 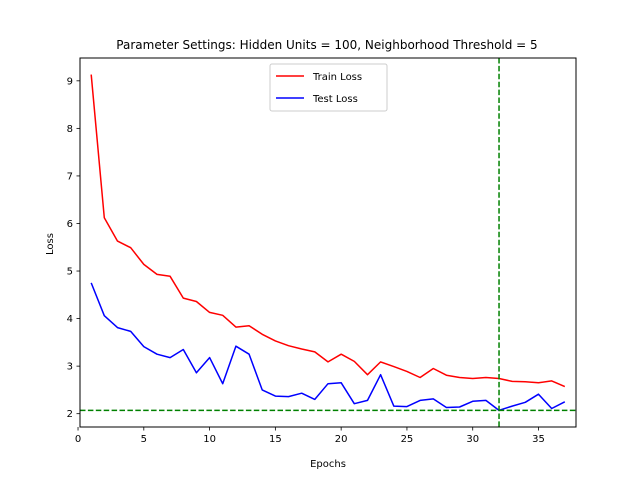 What do you see at coordinates (70, 224) in the screenshot?
I see `y-tick-label: 6` at bounding box center [70, 224].